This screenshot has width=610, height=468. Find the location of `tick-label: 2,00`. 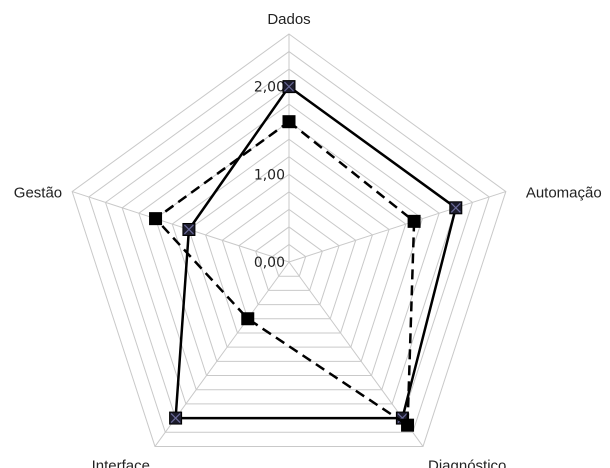

tick-label: 2,00 is located at coordinates (269, 88).